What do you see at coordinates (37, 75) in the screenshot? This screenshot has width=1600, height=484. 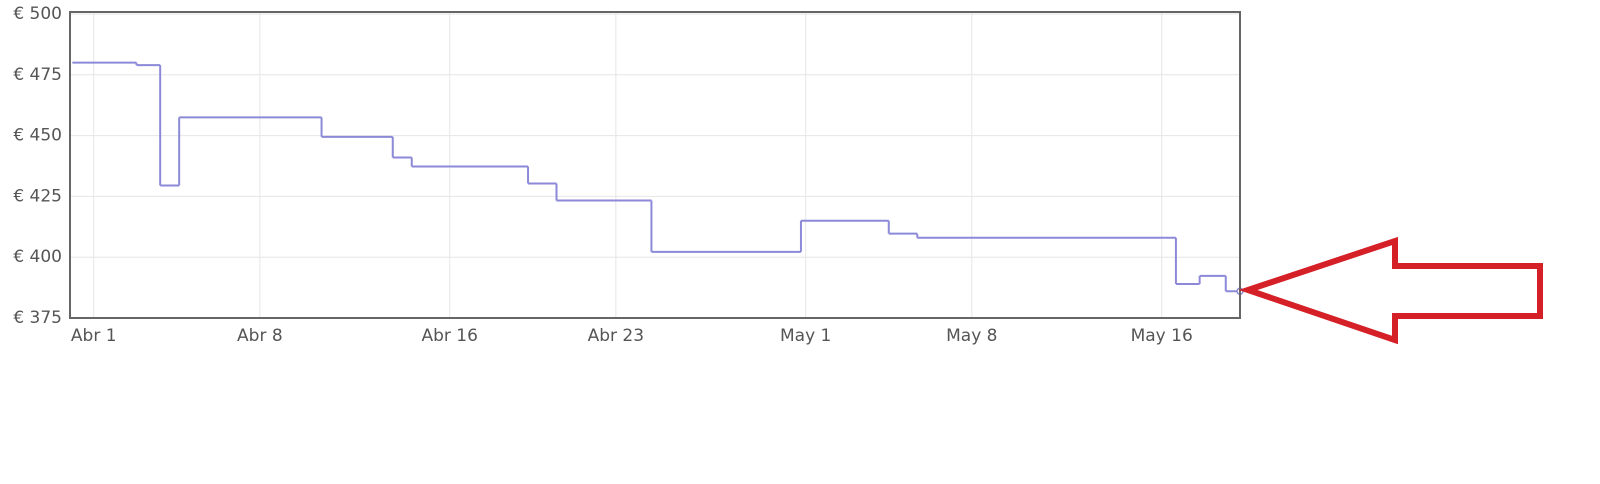 I see `y-tick-label: € 475` at bounding box center [37, 75].